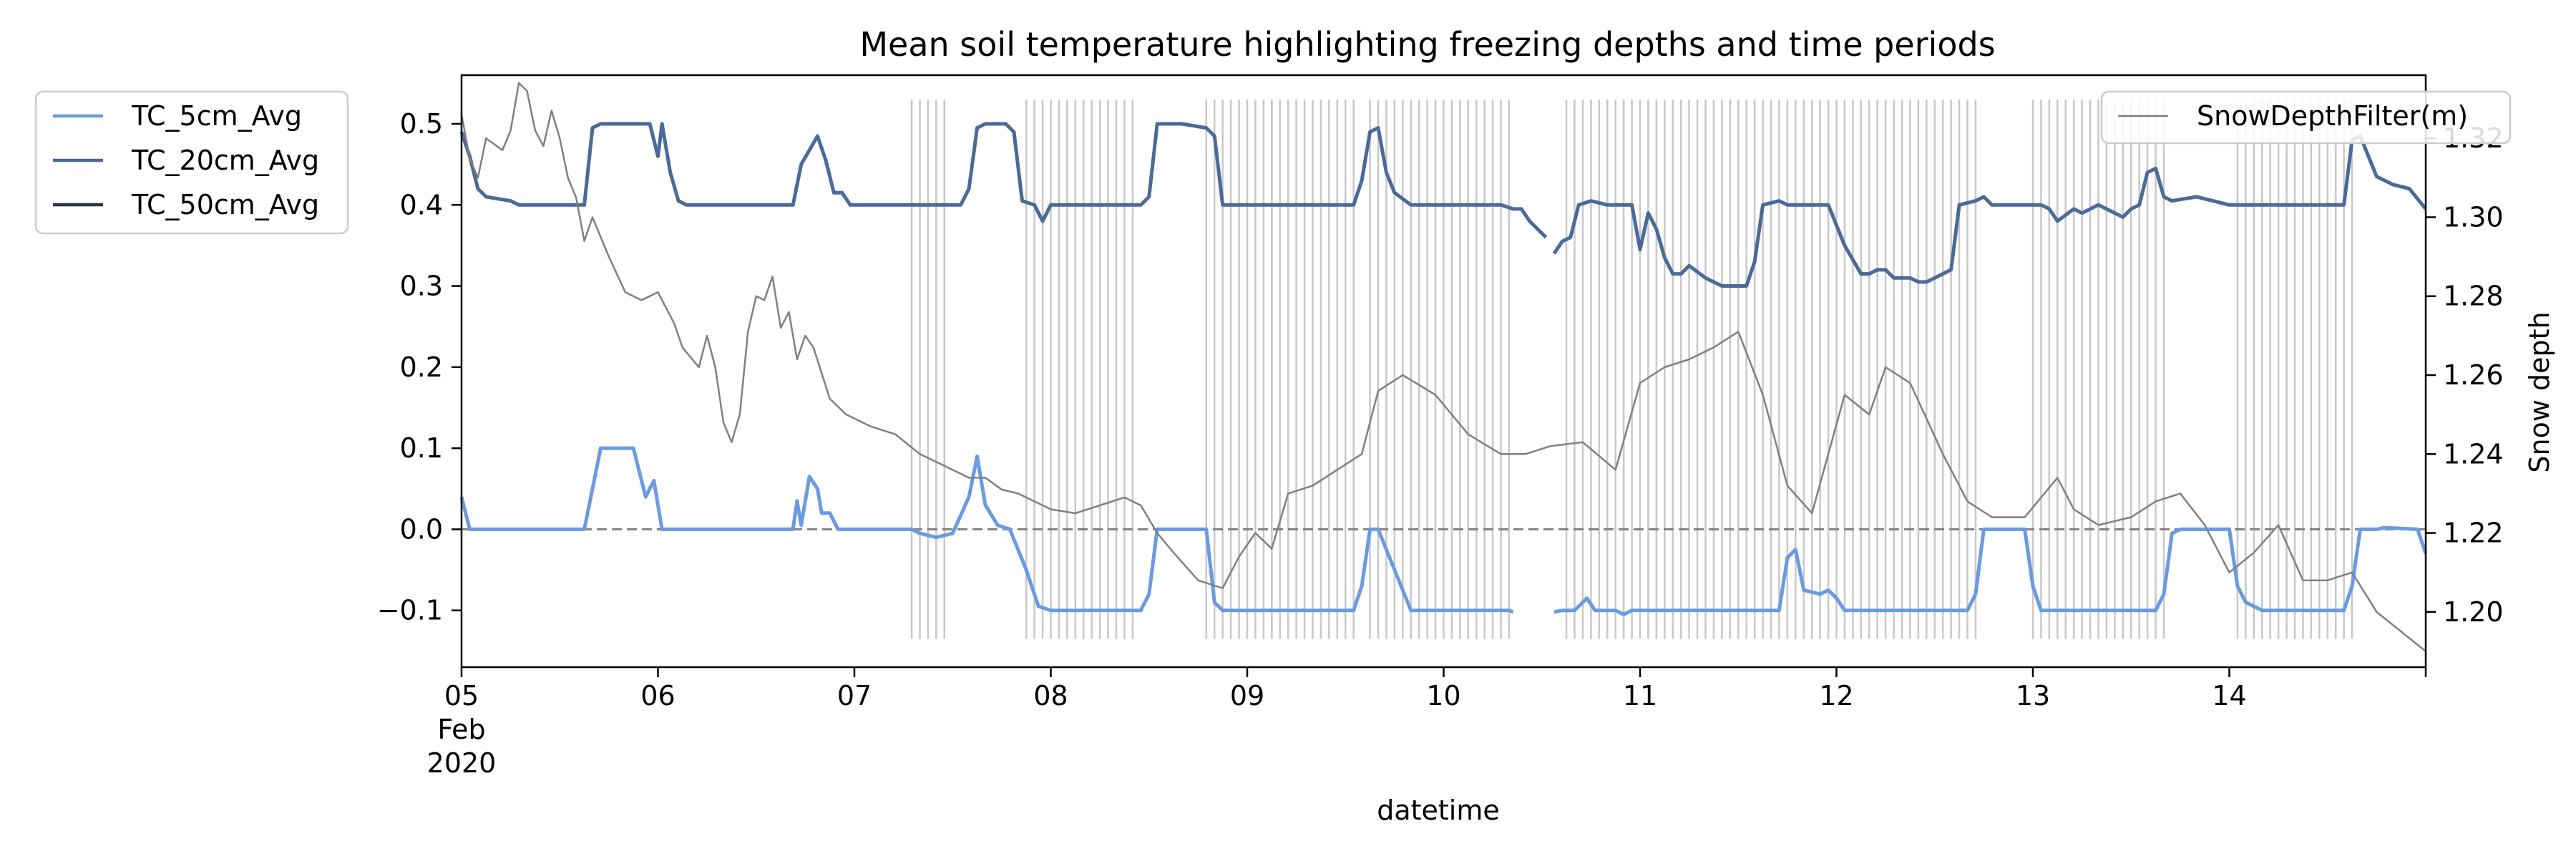 The image size is (2576, 859). Describe the element at coordinates (1640, 696) in the screenshot. I see `x-tick-label: 11` at that location.